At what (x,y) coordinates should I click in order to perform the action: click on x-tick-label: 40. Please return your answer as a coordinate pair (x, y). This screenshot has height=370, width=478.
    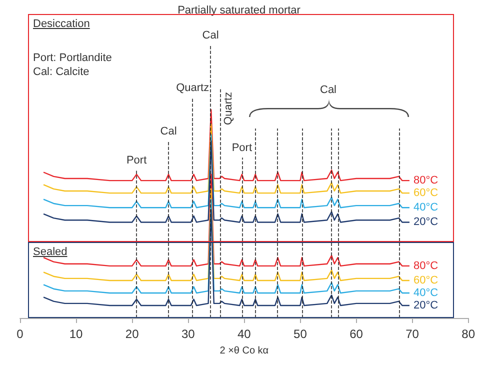
    Looking at the image, I should click on (244, 334).